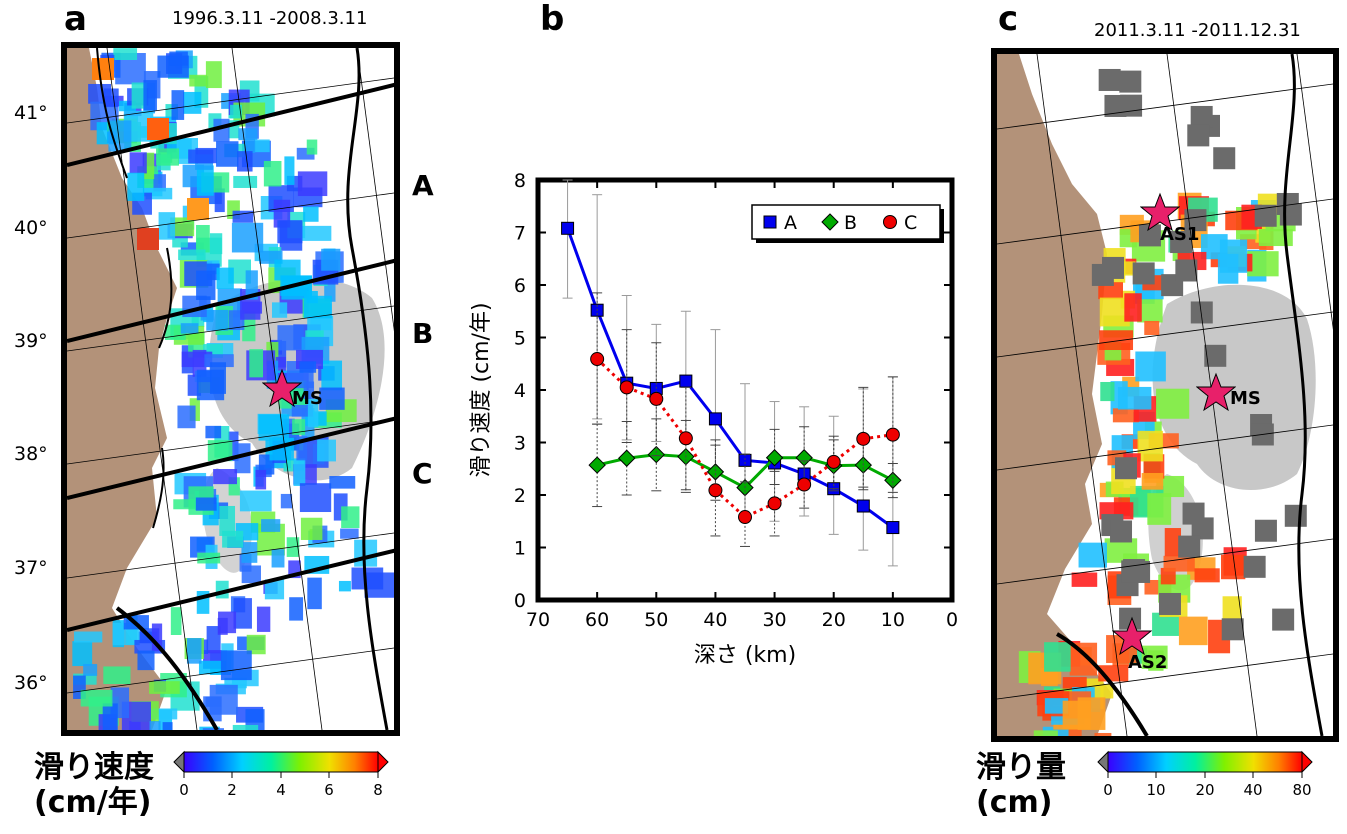 Image resolution: width=1347 pixels, height=834 pixels. Describe the element at coordinates (520, 234) in the screenshot. I see `y-tick-label: 7` at that location.